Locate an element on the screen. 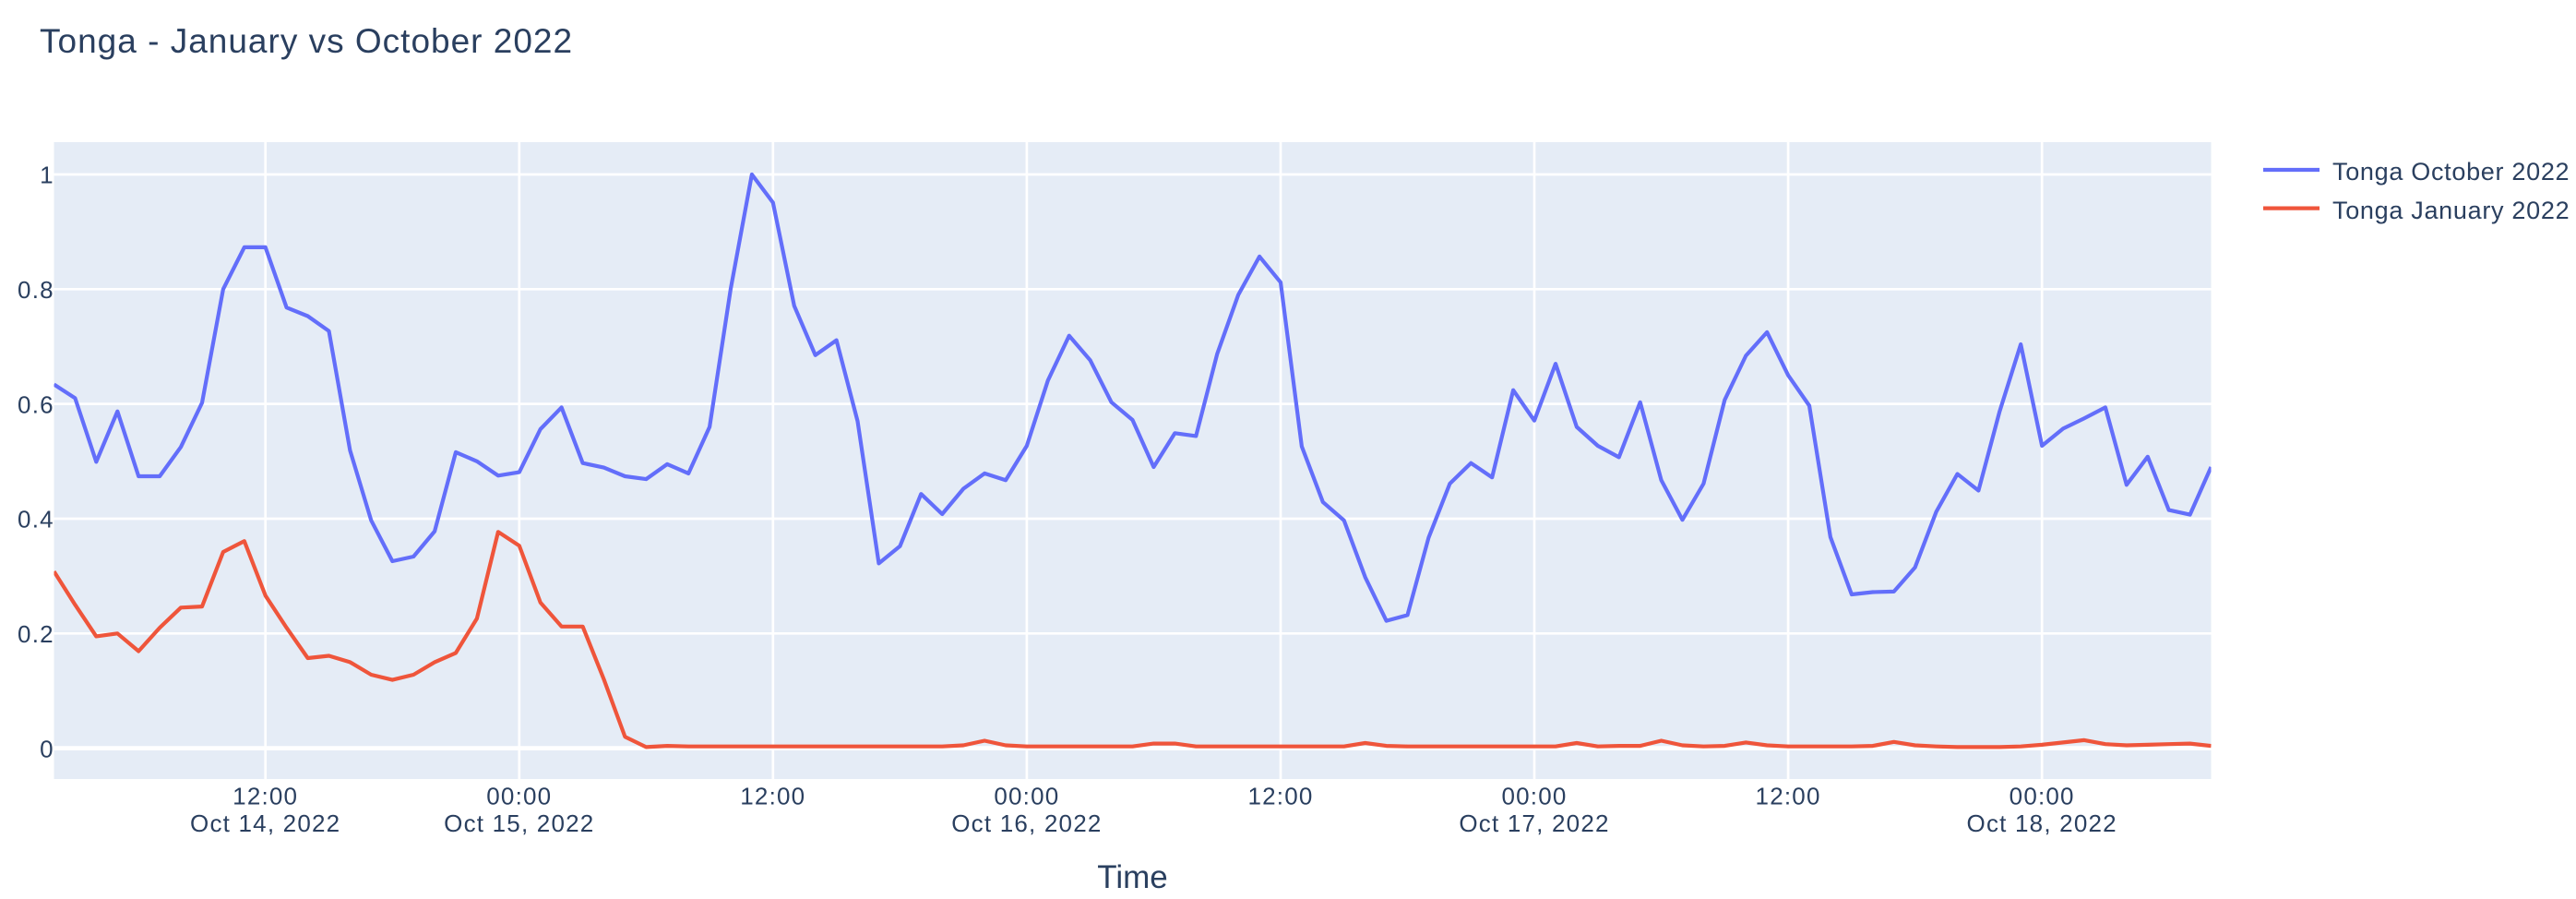 This screenshot has width=2576, height=899. svg-text:Tonga - January vs October 202: Tonga - January vs October 2022 is located at coordinates (306, 41).